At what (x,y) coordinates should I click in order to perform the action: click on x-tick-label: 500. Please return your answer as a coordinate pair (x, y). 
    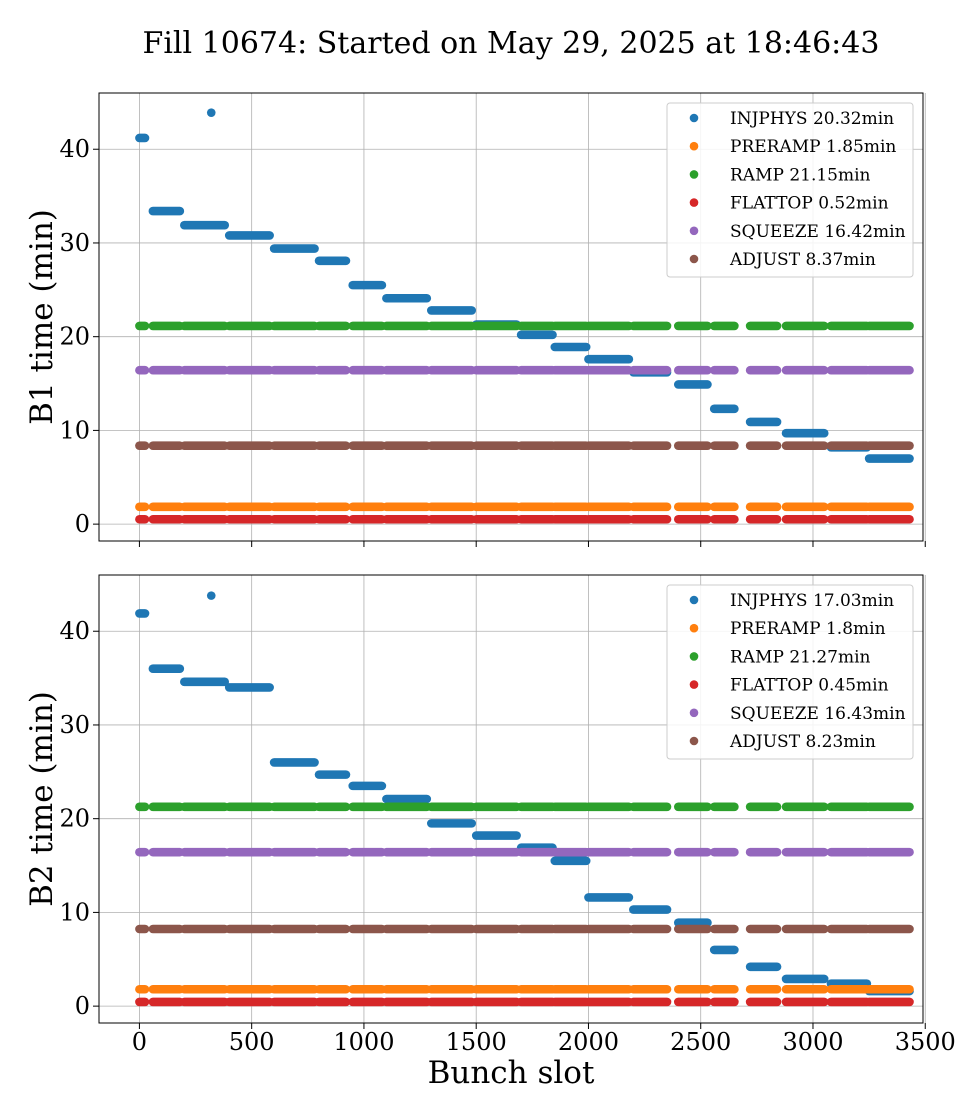
    Looking at the image, I should click on (252, 1042).